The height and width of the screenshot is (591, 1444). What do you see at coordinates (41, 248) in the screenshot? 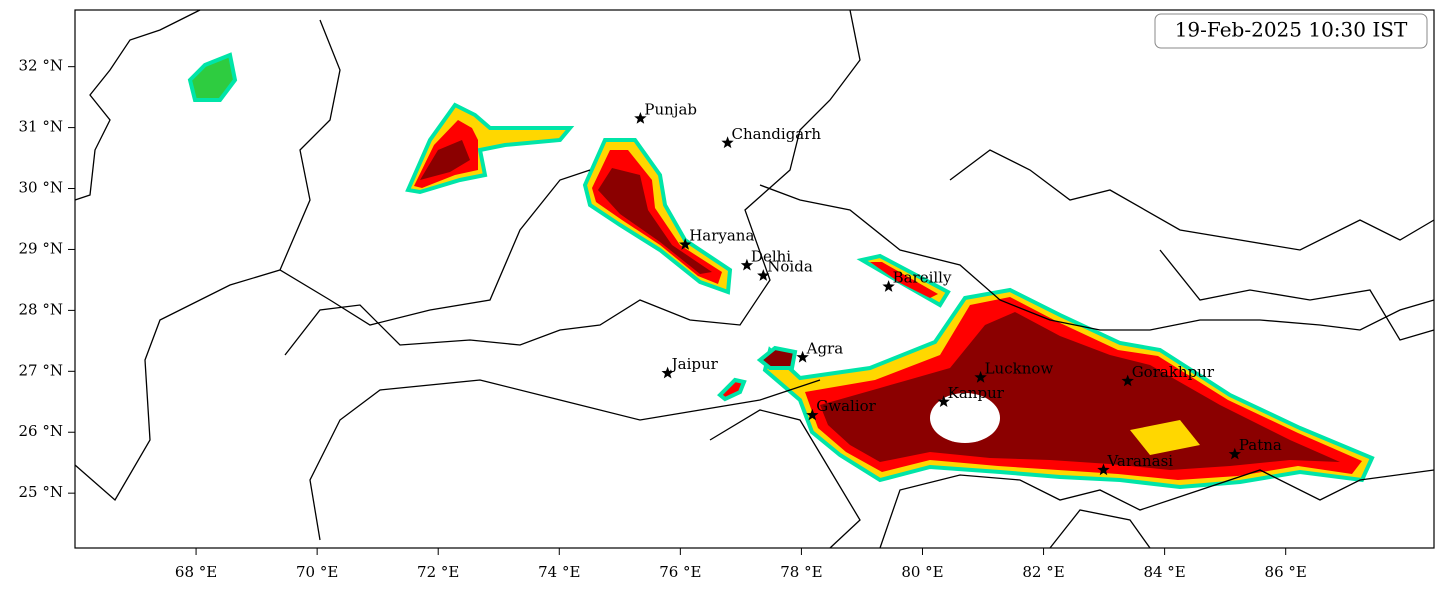
I see `y-tick-label: 29 °N` at bounding box center [41, 248].